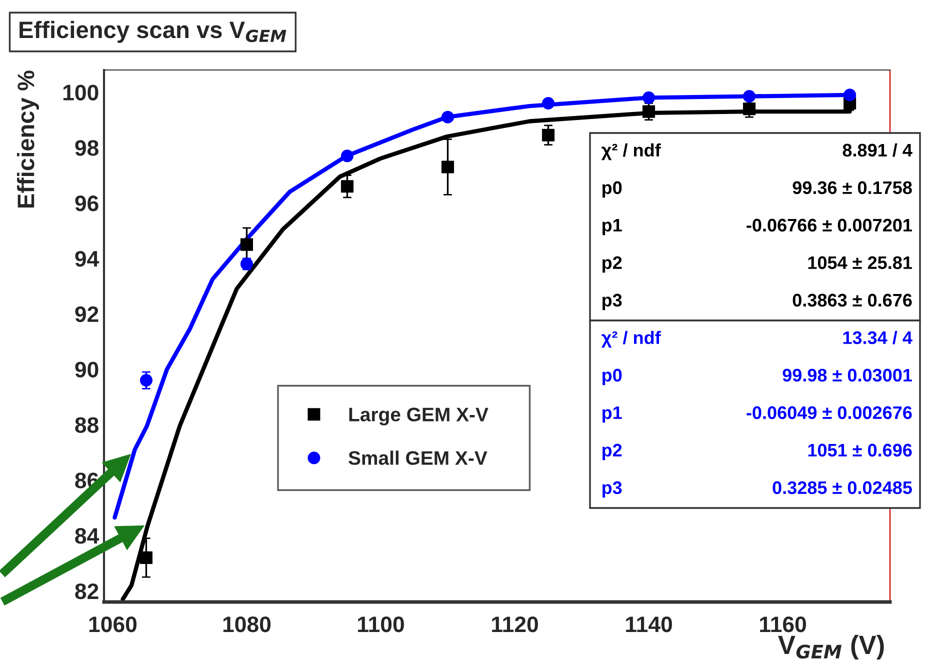 The image size is (943, 663). I want to click on annotation: -0.06049 ± 0.002676, so click(829, 413).